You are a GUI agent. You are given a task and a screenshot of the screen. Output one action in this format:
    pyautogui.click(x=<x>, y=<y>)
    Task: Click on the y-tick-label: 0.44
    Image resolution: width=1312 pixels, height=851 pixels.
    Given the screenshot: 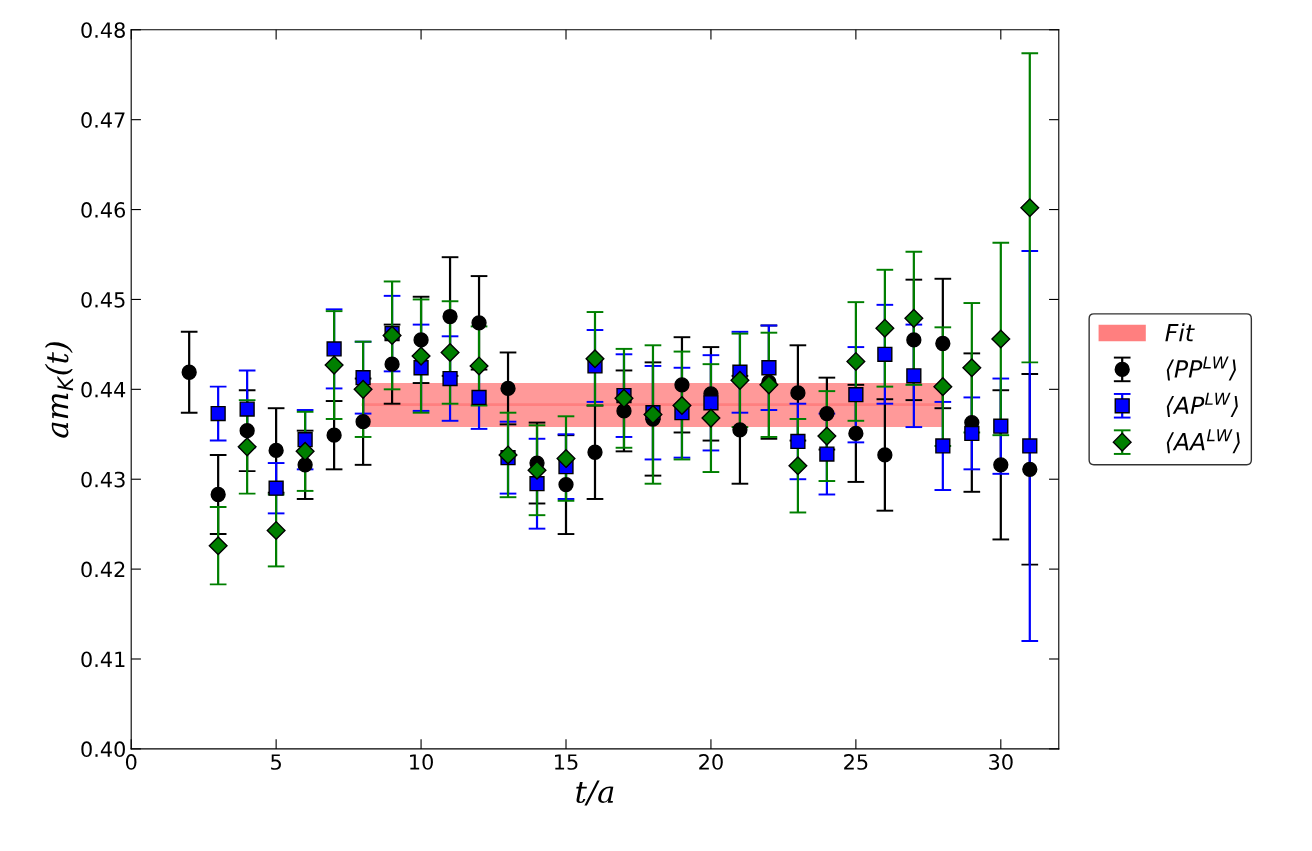 What is the action you would take?
    pyautogui.click(x=103, y=389)
    